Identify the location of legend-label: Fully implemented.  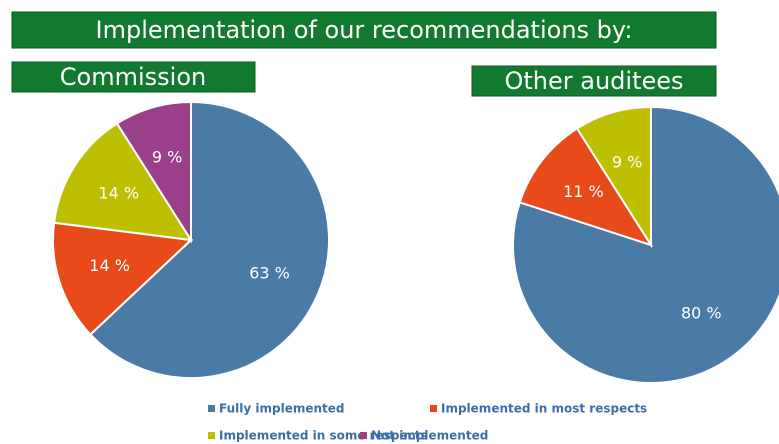
(281, 409).